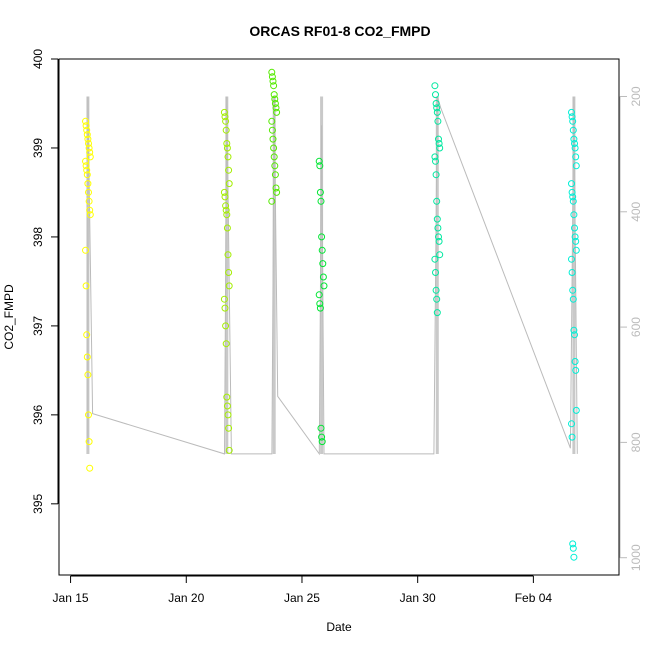  What do you see at coordinates (636, 557) in the screenshot?
I see `y2-tick-label: 1000` at bounding box center [636, 557].